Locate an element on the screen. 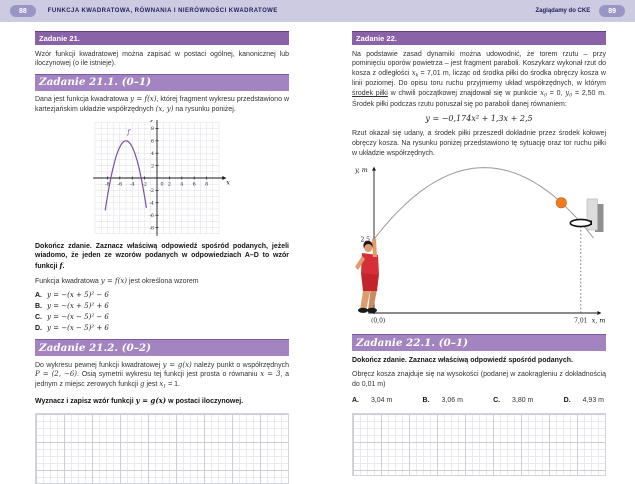  answer-grid-right is located at coordinates (479, 444).